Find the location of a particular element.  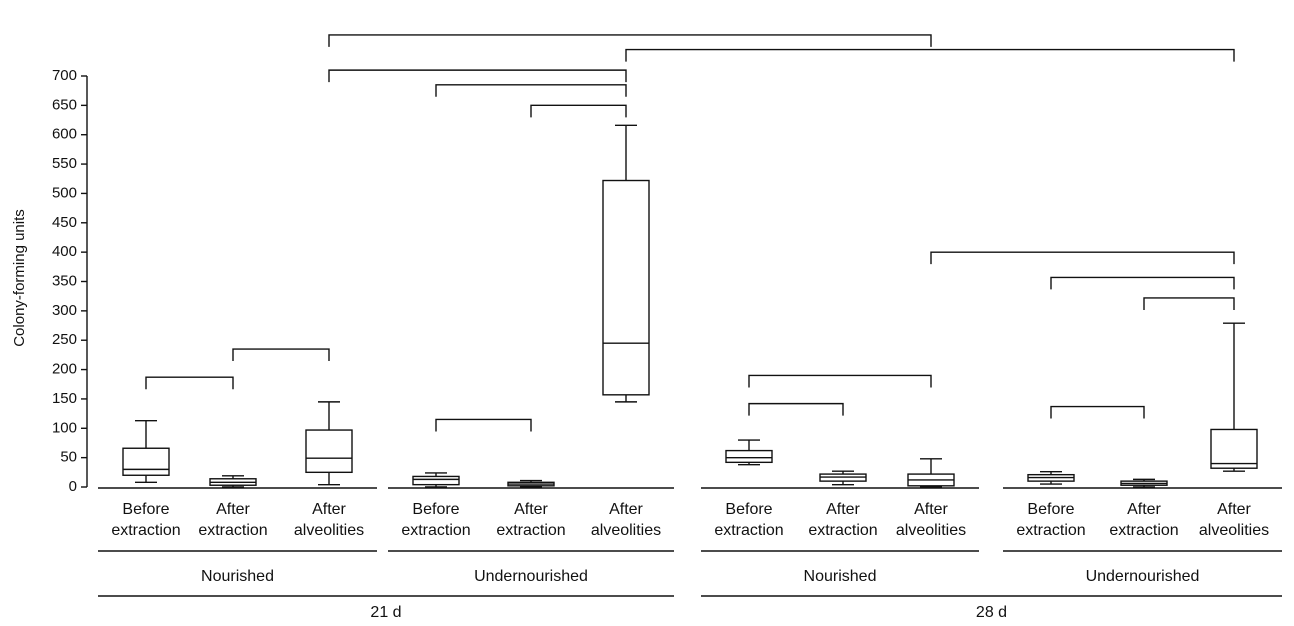

y-tick-label: 600 is located at coordinates (64, 134).